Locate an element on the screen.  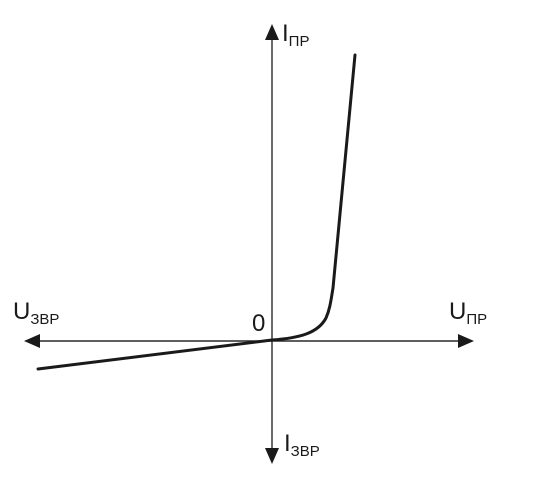
label-voltage-reverse: UЗВР is located at coordinates (36, 313).